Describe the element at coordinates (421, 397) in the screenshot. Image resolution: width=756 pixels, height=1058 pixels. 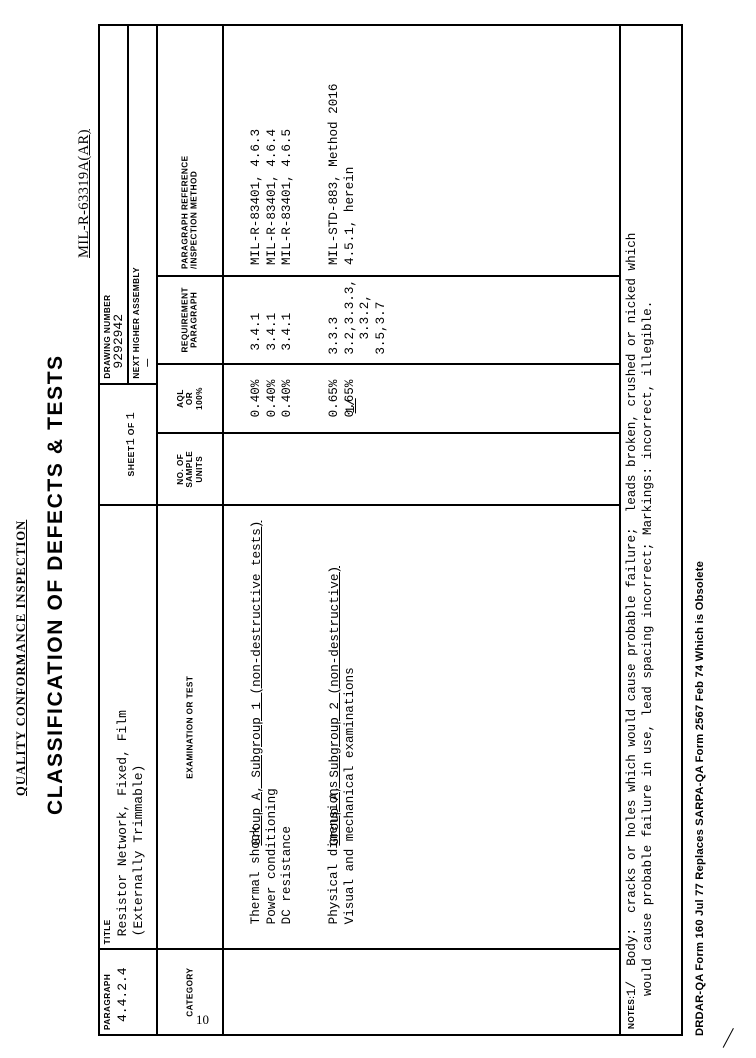
I see `aql-body-cell: 0.40% 0.40% 0.40% 0.65% 0.65%` at that location.